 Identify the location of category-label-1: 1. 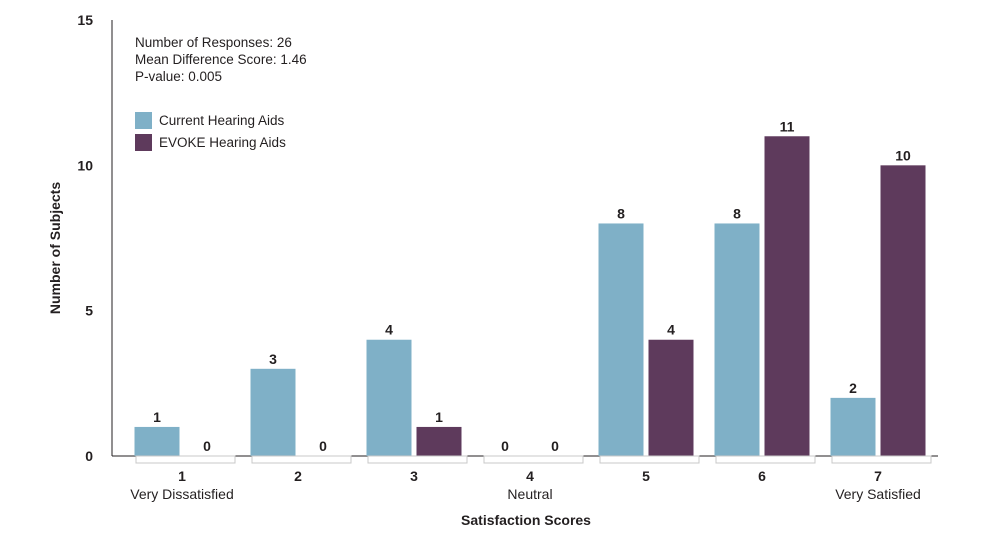
(182, 476).